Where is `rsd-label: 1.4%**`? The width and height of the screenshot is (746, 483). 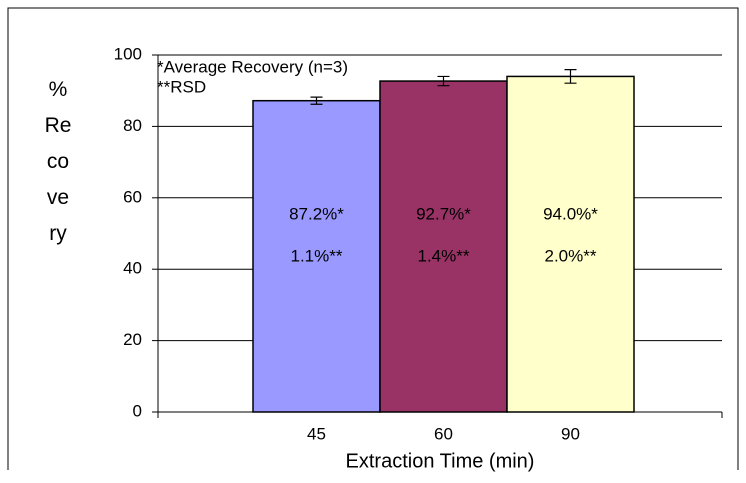 rsd-label: 1.4%** is located at coordinates (444, 255).